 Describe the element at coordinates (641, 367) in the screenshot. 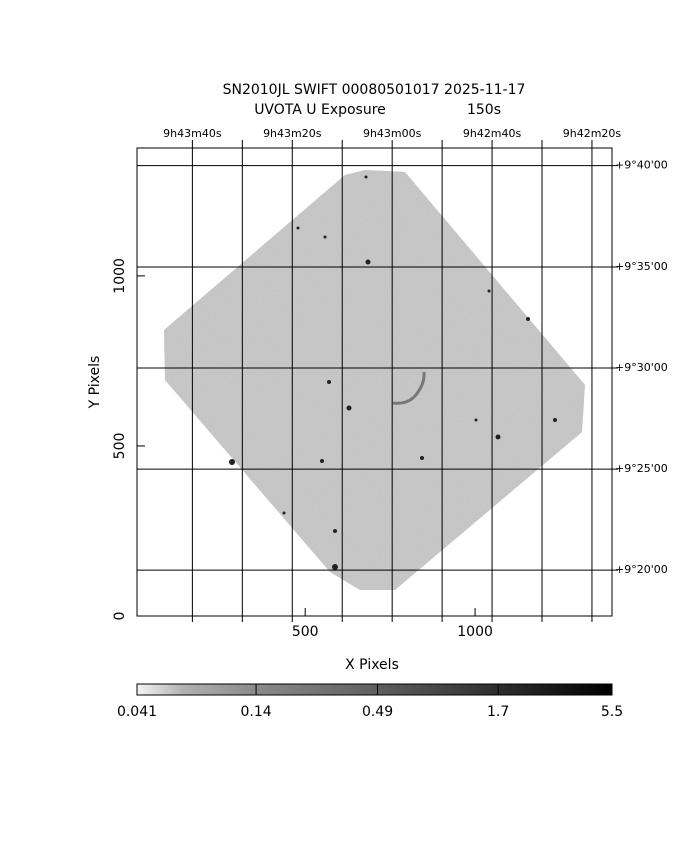

I see `dec-tick-label: +9°30'00` at that location.